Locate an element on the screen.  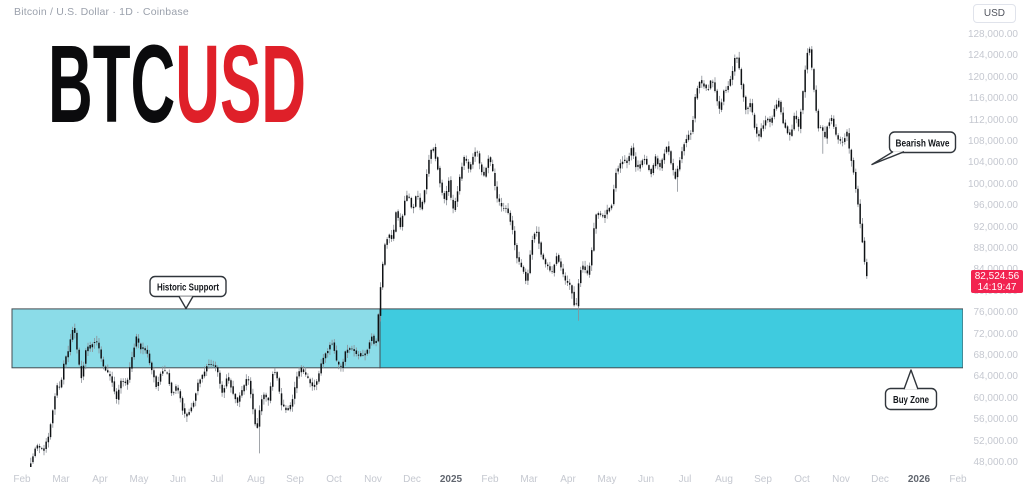
price-tick-label: 100,000.00 is located at coordinates (992, 184).